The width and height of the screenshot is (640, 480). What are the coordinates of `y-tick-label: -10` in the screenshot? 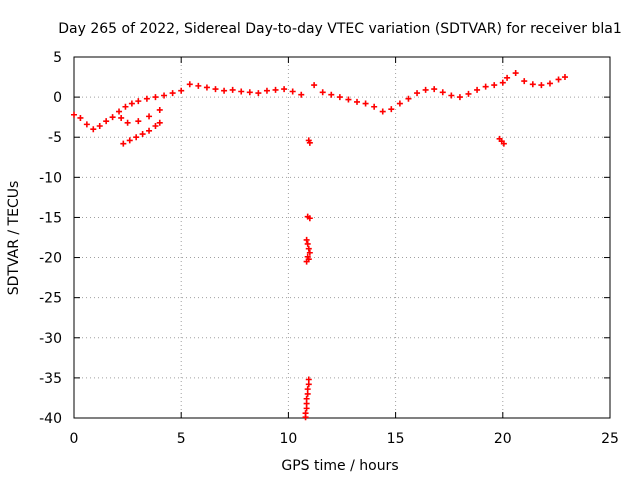 It's located at (50, 178).